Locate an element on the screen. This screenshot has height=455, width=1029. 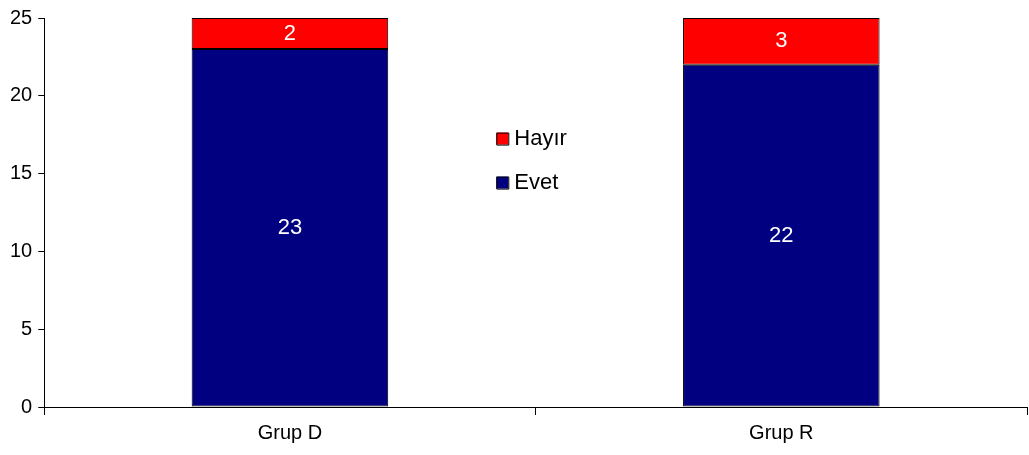
y-tick-label: 0 is located at coordinates (27, 405).